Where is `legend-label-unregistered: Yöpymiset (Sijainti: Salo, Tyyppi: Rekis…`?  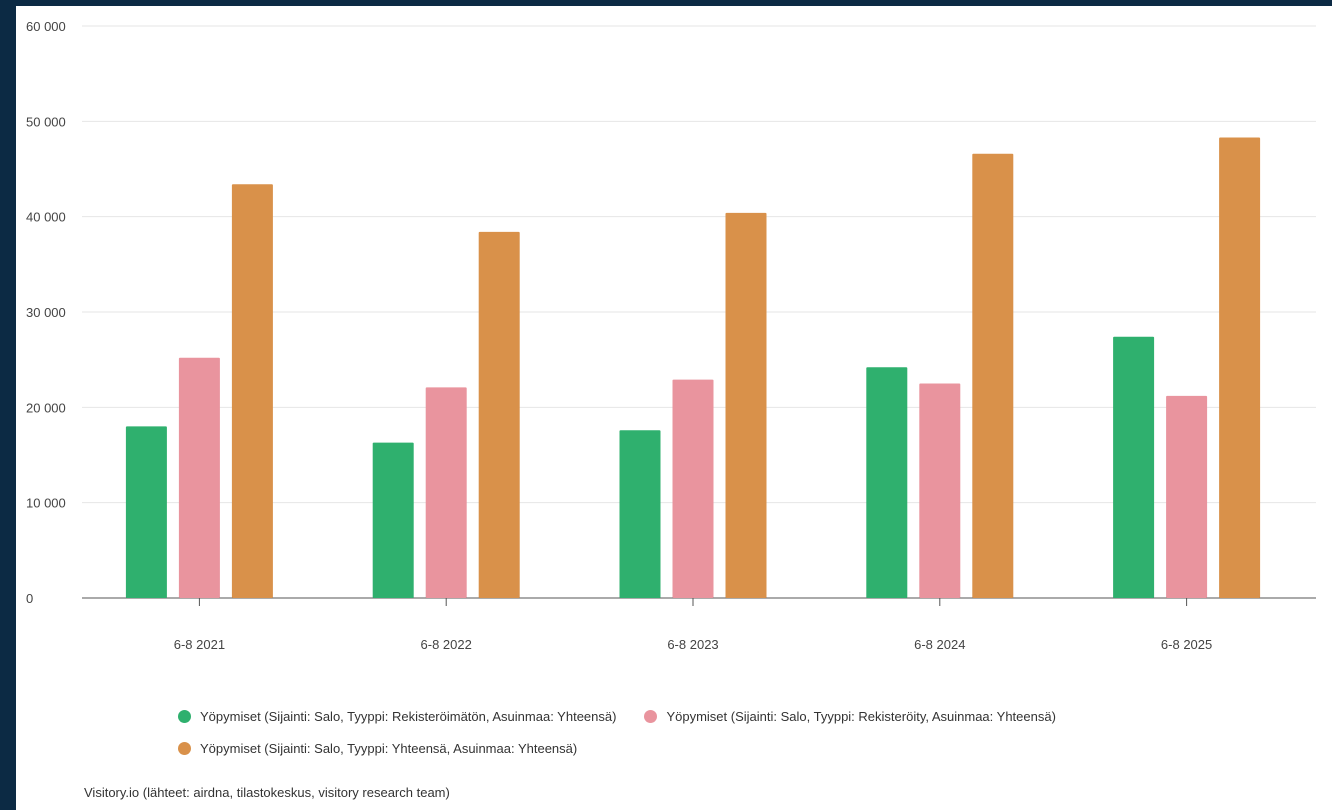 legend-label-unregistered: Yöpymiset (Sijainti: Salo, Tyyppi: Rekis… is located at coordinates (408, 716).